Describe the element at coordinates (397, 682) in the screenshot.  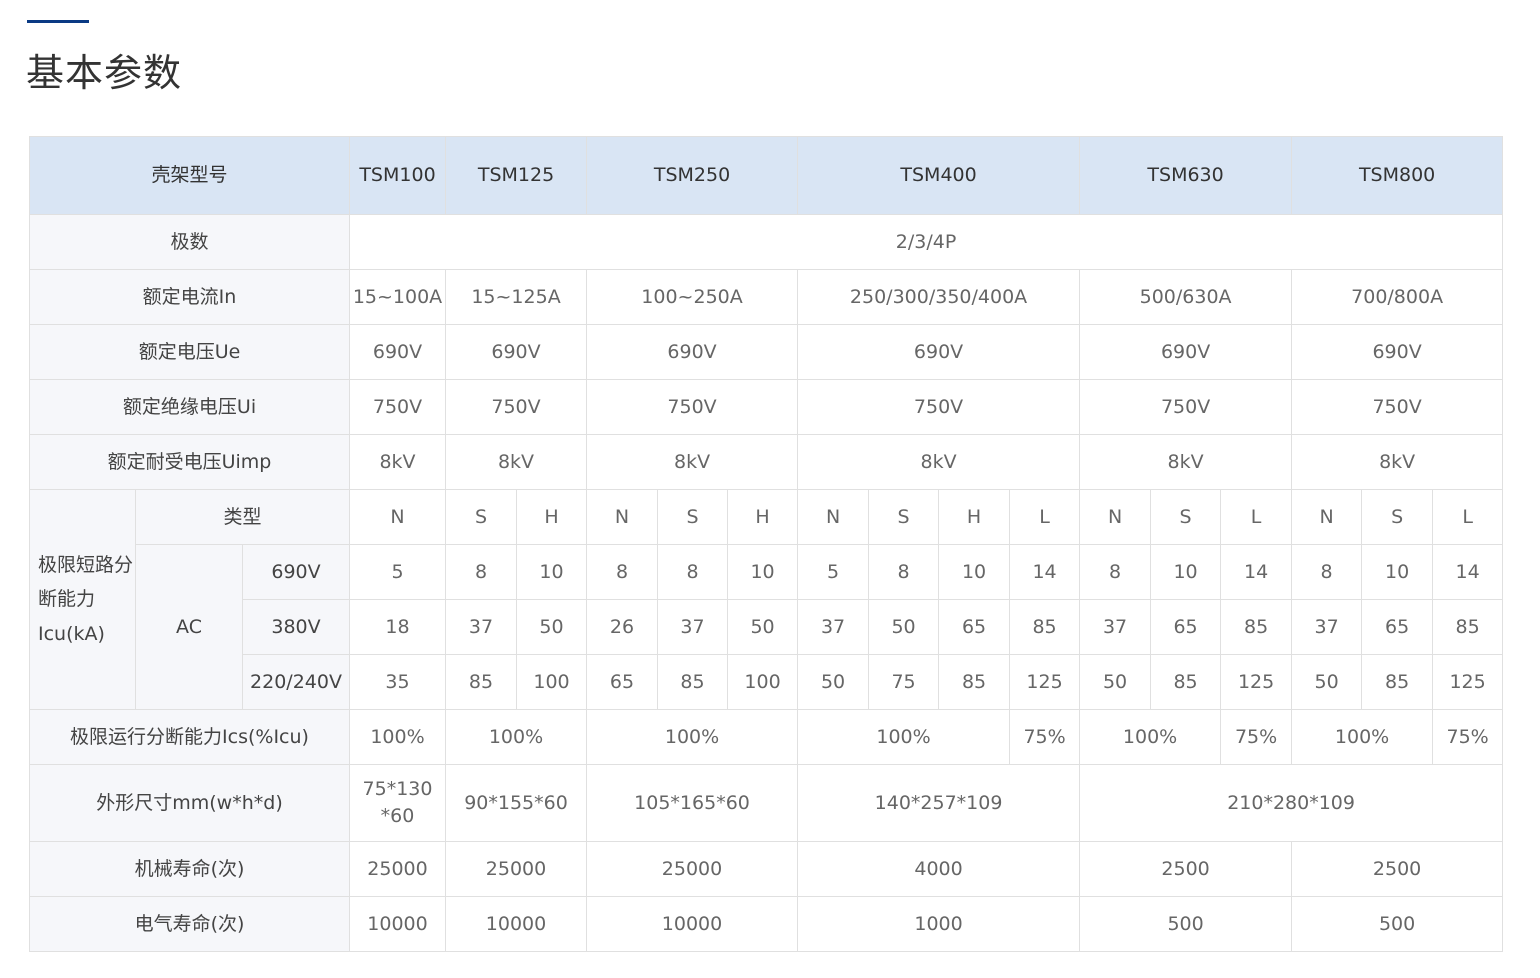
I see `value-cell: 35` at that location.